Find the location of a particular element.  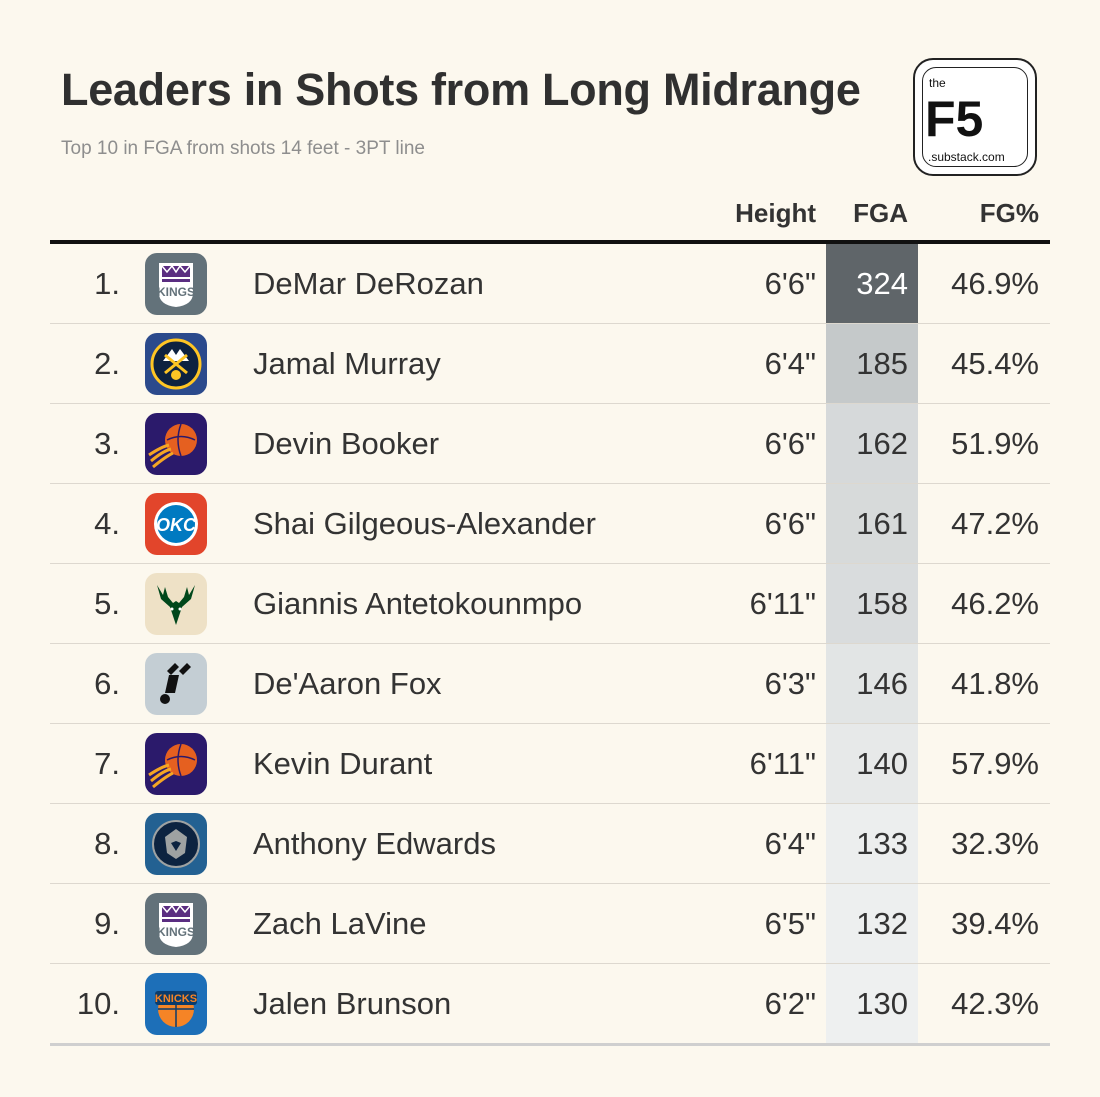

player-name-cell: Devin Booker is located at coordinates (346, 443).